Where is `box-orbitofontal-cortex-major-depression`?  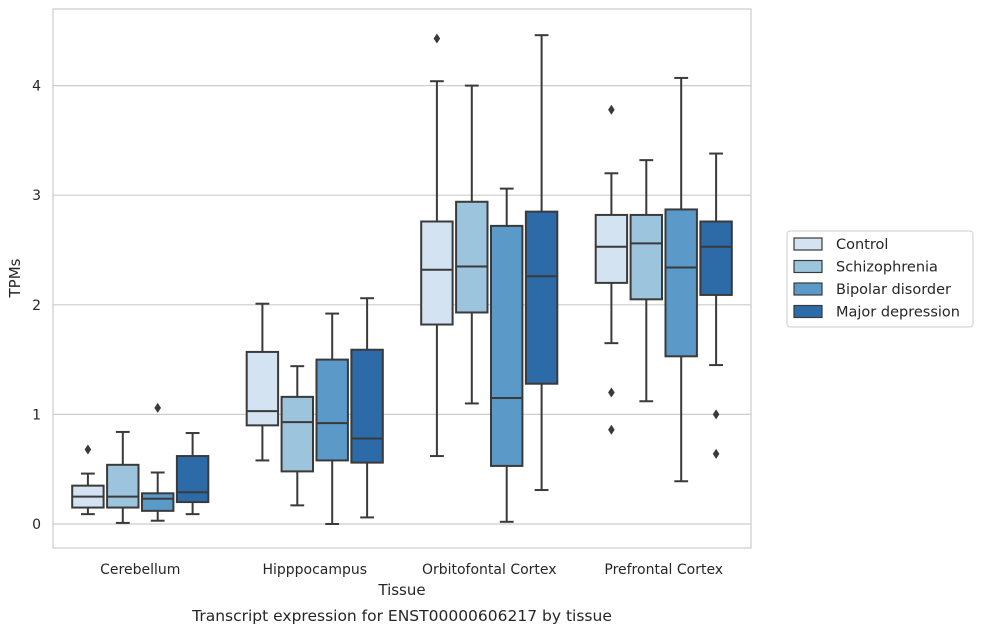 box-orbitofontal-cortex-major-depression is located at coordinates (541, 263).